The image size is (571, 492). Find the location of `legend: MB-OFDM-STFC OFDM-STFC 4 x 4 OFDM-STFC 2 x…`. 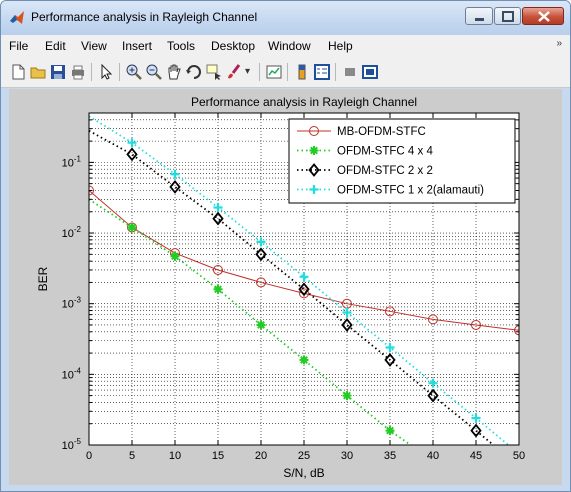

legend: MB-OFDM-STFC OFDM-STFC 4 x 4 OFDM-STFC 2 x… is located at coordinates (402, 161).